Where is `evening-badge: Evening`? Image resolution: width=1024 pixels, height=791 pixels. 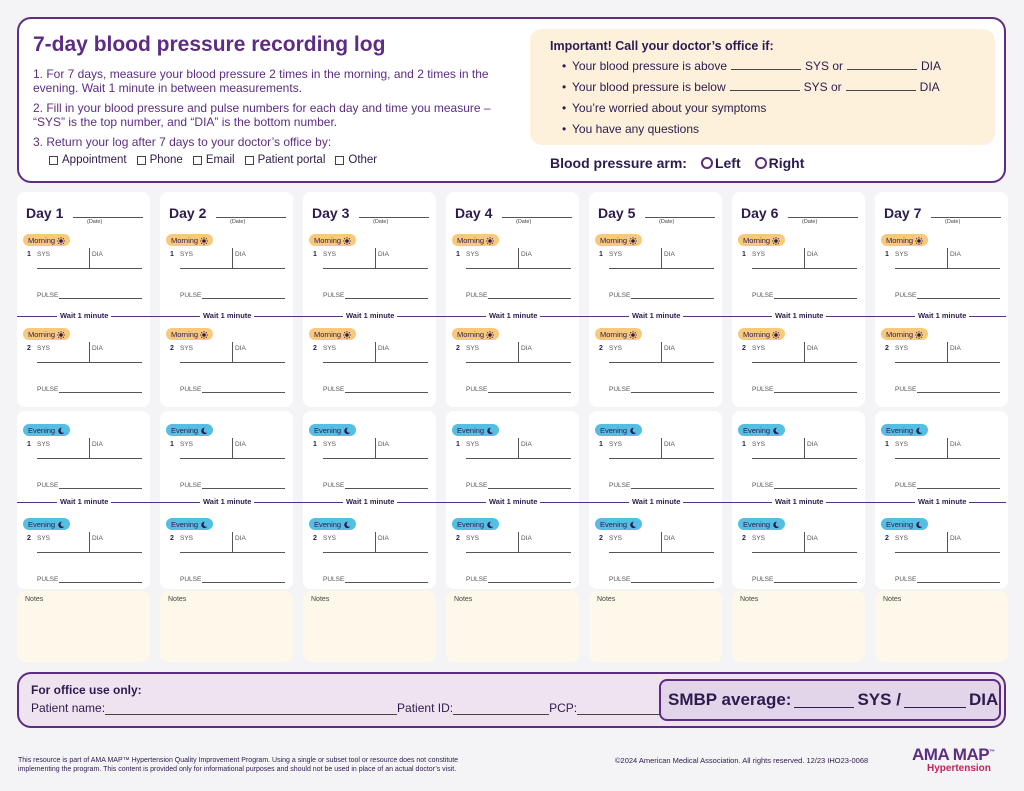
evening-badge: Evening is located at coordinates (762, 430).